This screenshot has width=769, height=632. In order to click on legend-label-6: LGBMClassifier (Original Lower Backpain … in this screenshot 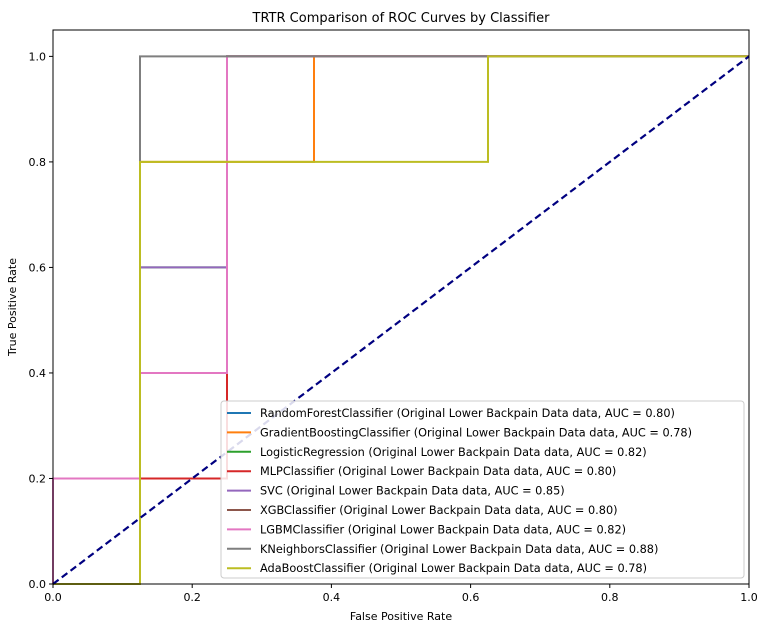, I will do `click(443, 529)`.